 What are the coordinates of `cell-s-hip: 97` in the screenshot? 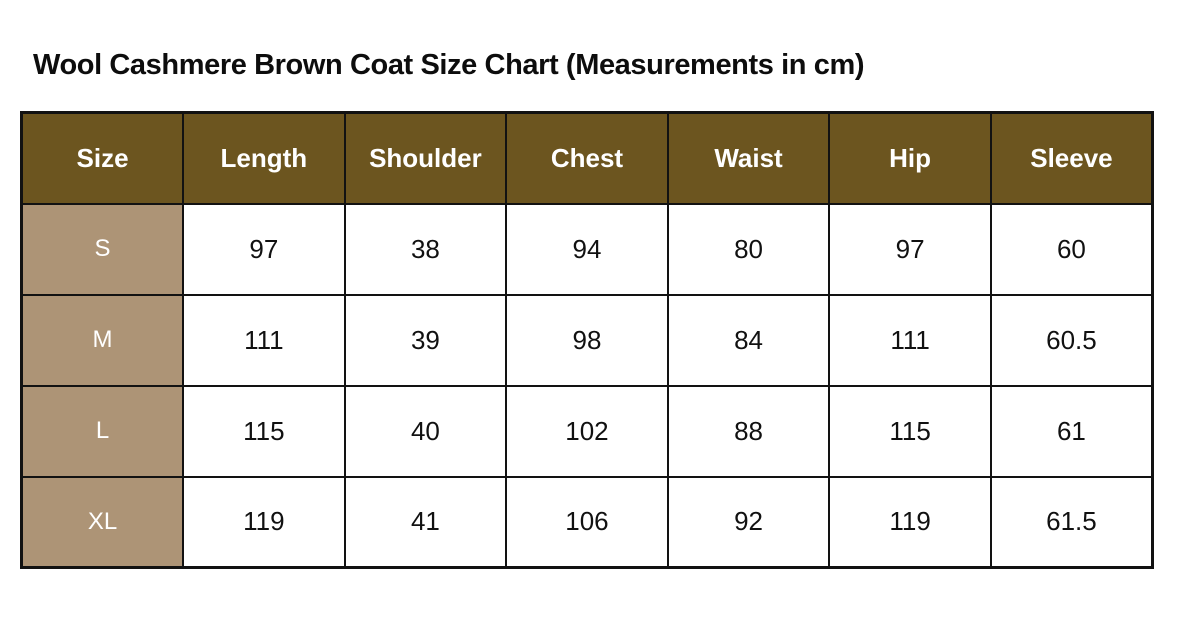 It's located at (910, 249).